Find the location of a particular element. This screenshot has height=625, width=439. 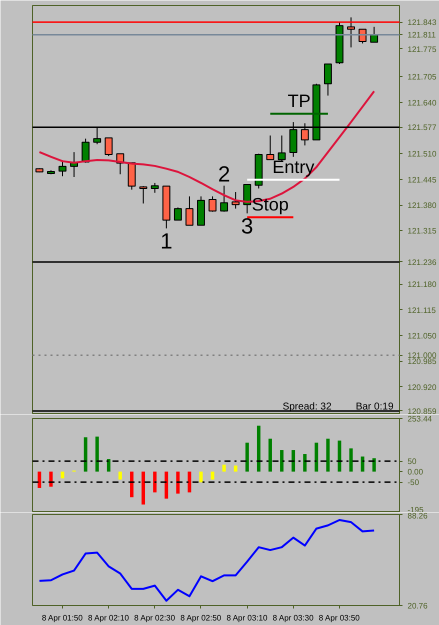

y-tick-label: 121.705 is located at coordinates (422, 77).